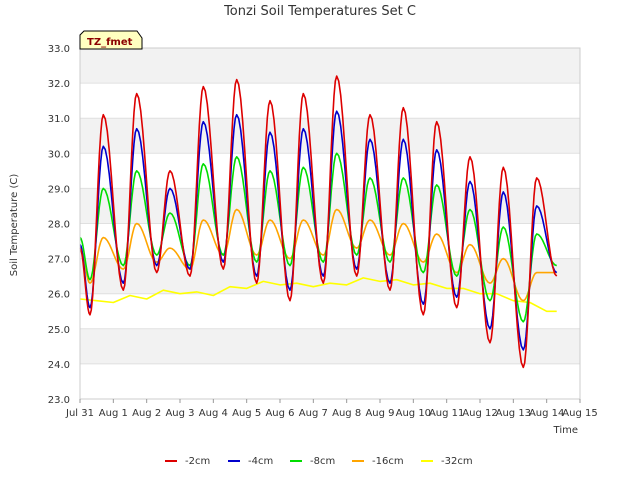 Image resolution: width=640 pixels, height=480 pixels. Describe the element at coordinates (197, 461) in the screenshot. I see `legend-label: -2cm` at that location.